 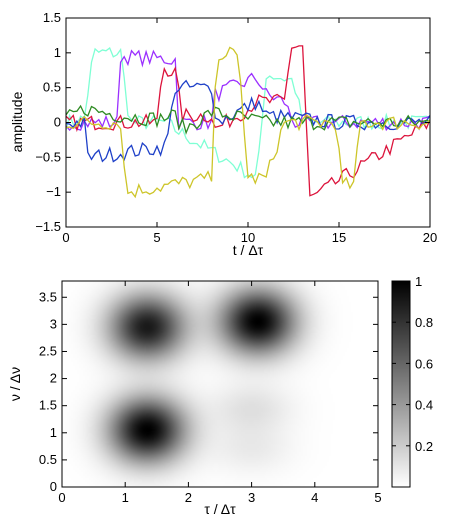 I want to click on y-axis-label: amplitude, so click(x=17, y=121).